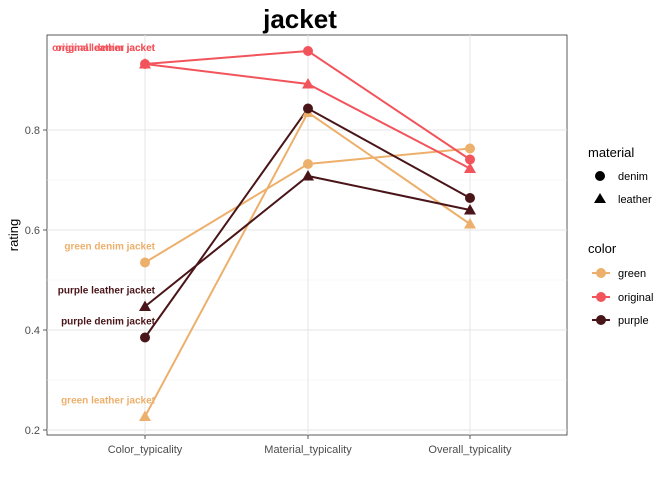 The height and width of the screenshot is (480, 672). Describe the element at coordinates (145, 450) in the screenshot. I see `x-tick-label: Color_typicality` at that location.